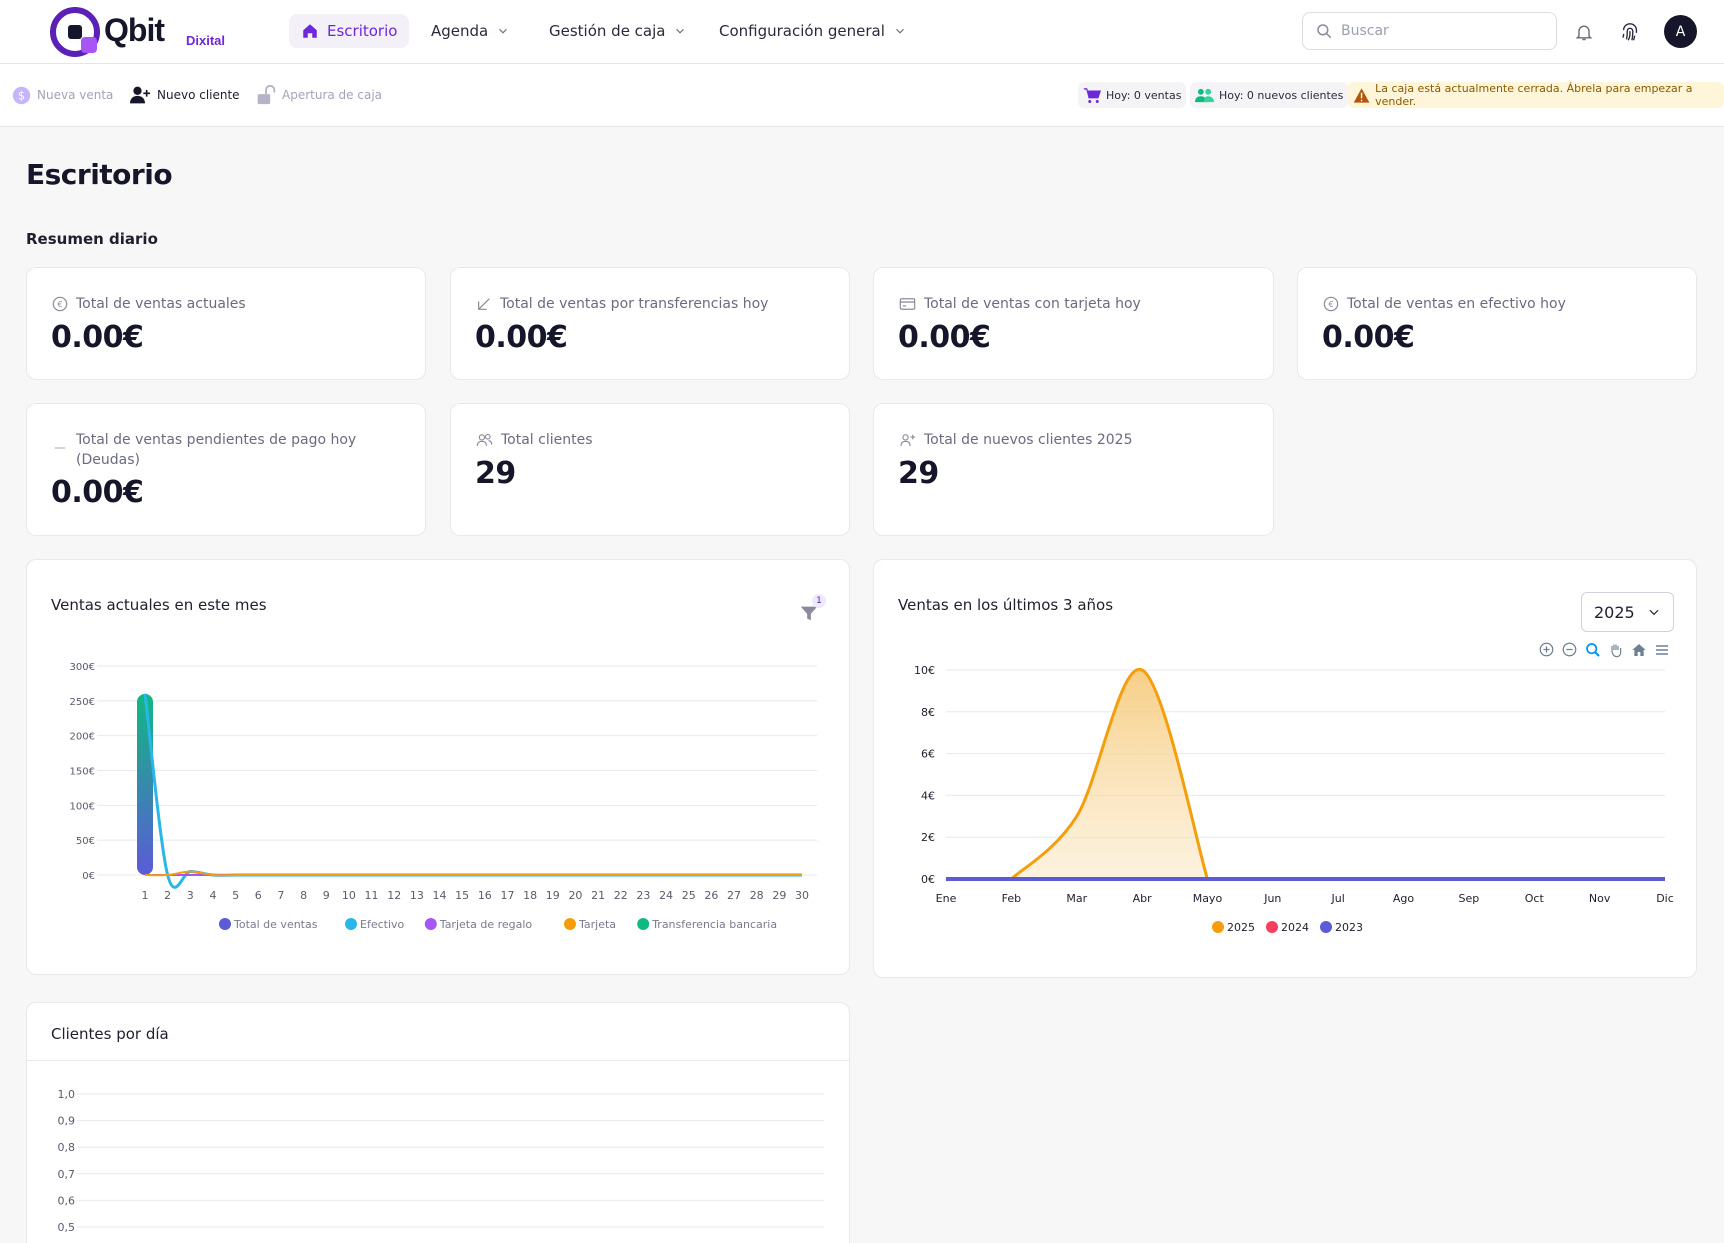  Describe the element at coordinates (1144, 95) in the screenshot. I see `hoy-ventas-text: Hoy: 0 ventas` at that location.